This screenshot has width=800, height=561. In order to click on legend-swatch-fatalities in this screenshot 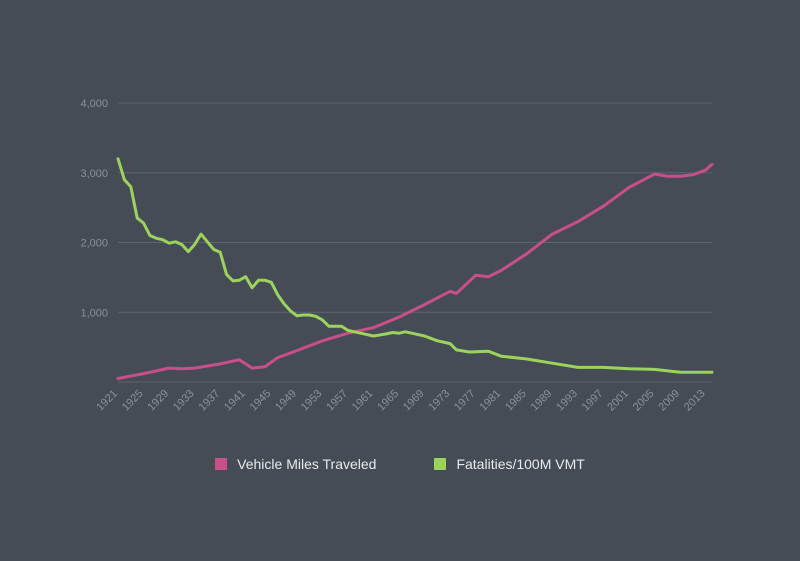, I will do `click(440, 464)`.